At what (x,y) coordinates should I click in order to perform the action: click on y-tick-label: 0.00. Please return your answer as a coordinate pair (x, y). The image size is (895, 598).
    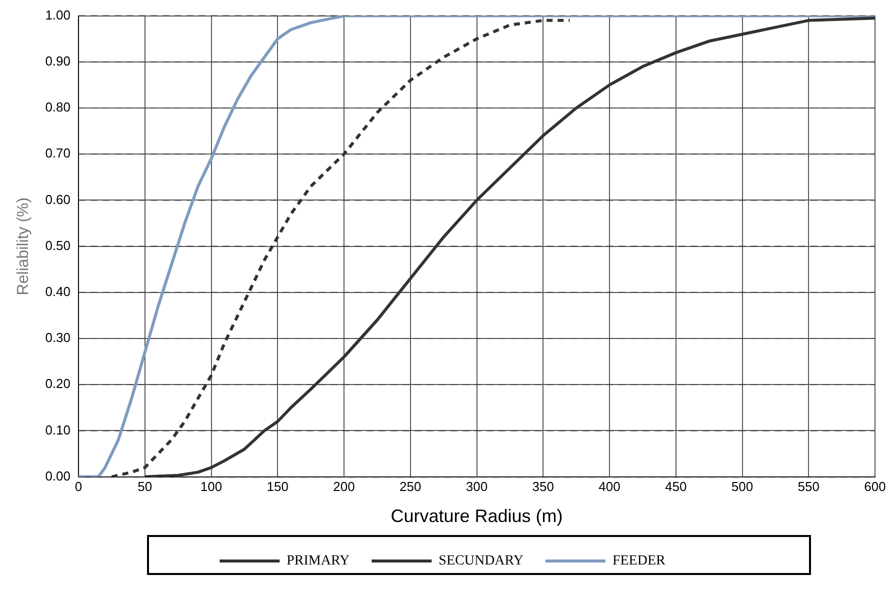
    Looking at the image, I should click on (57, 476).